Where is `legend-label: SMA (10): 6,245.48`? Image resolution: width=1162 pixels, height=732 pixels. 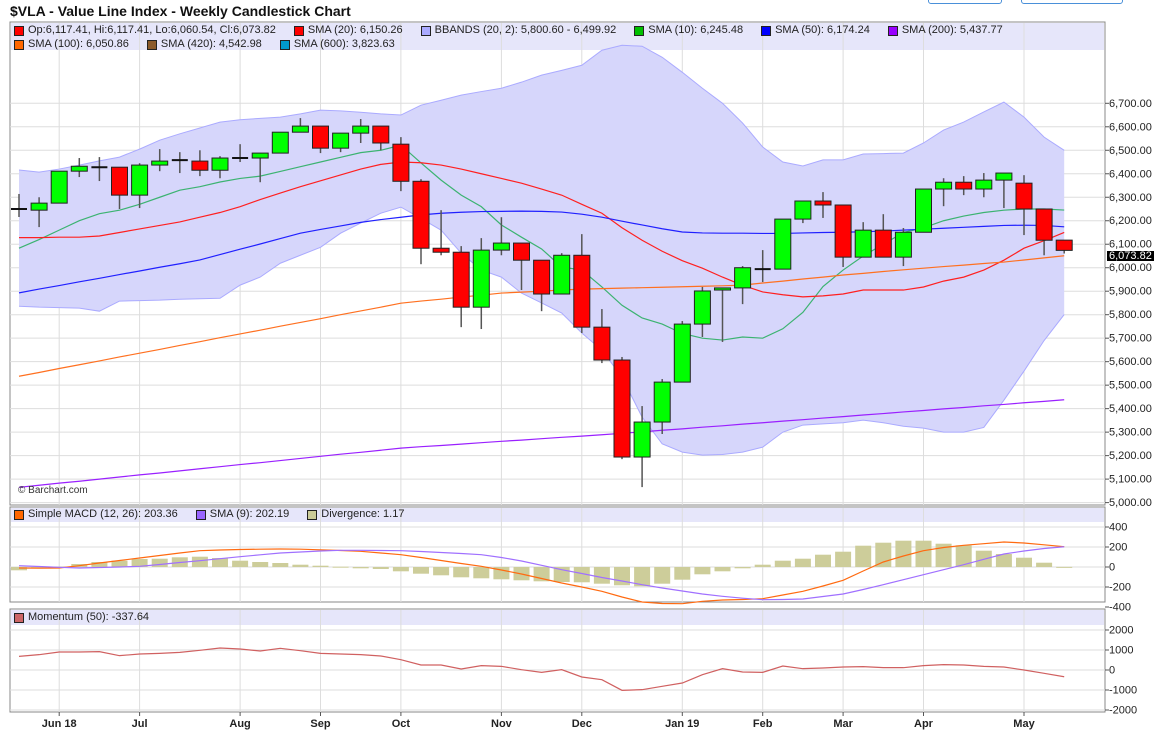
legend-label: SMA (10): 6,245.48 is located at coordinates (696, 30).